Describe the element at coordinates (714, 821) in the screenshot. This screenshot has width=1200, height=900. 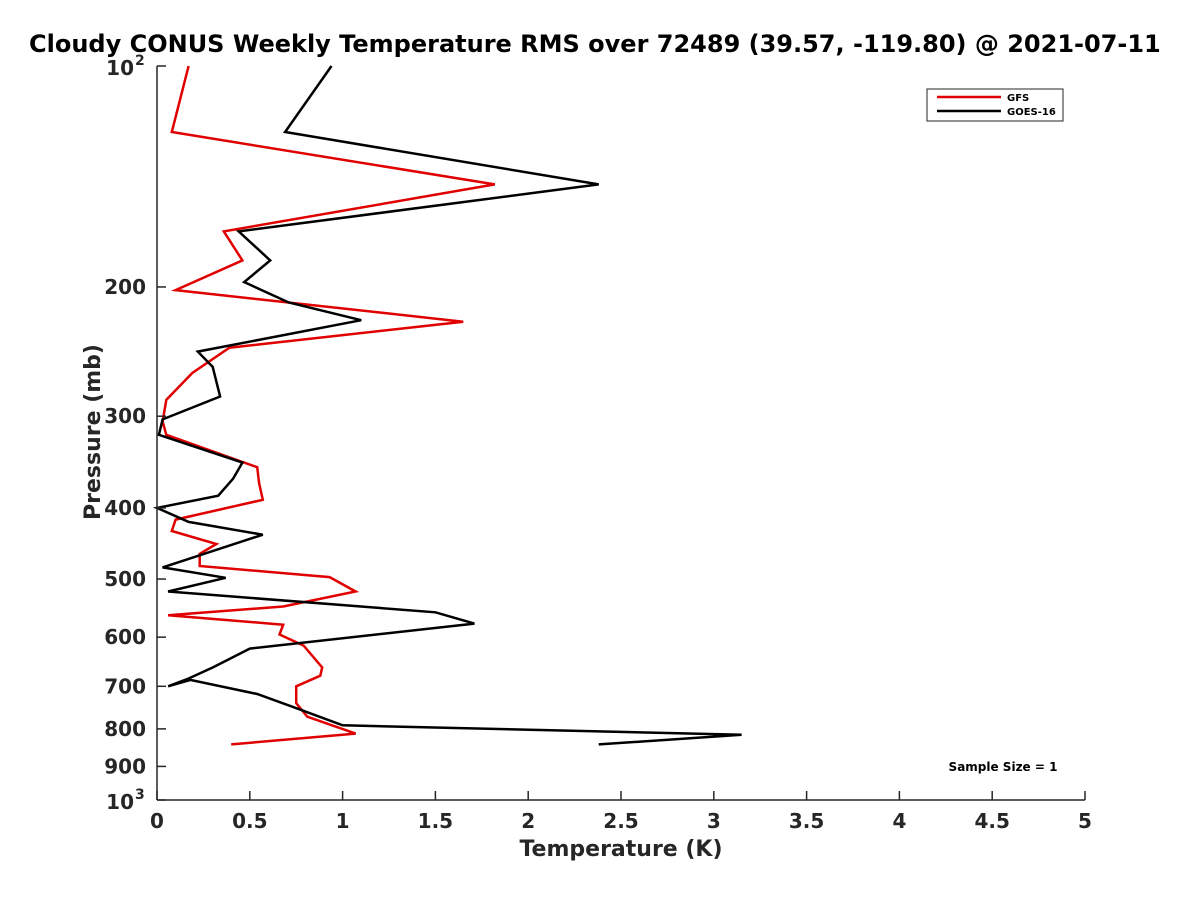
I see `x-tick-label: 3` at that location.